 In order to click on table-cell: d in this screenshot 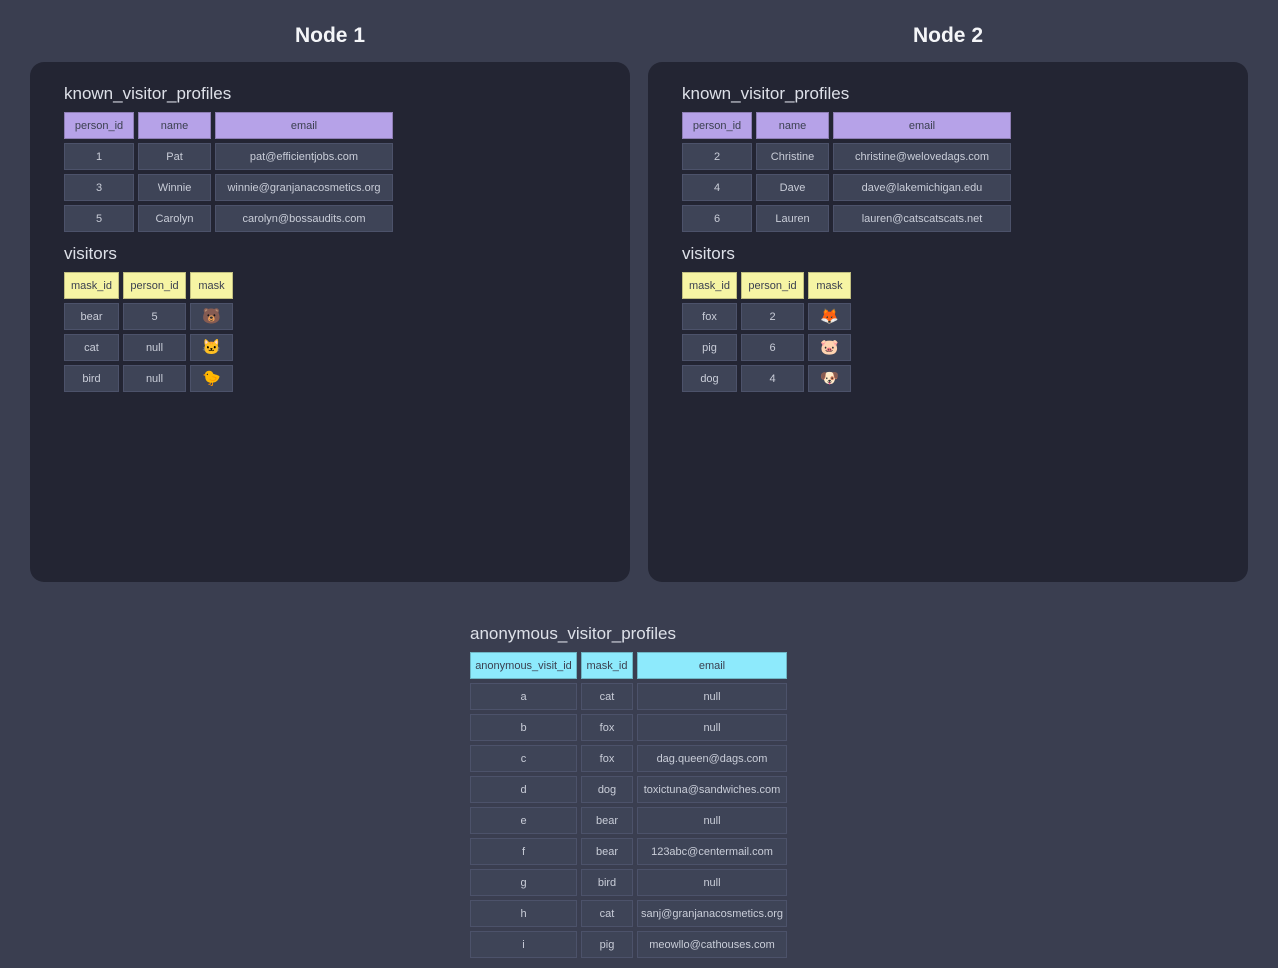, I will do `click(523, 789)`.